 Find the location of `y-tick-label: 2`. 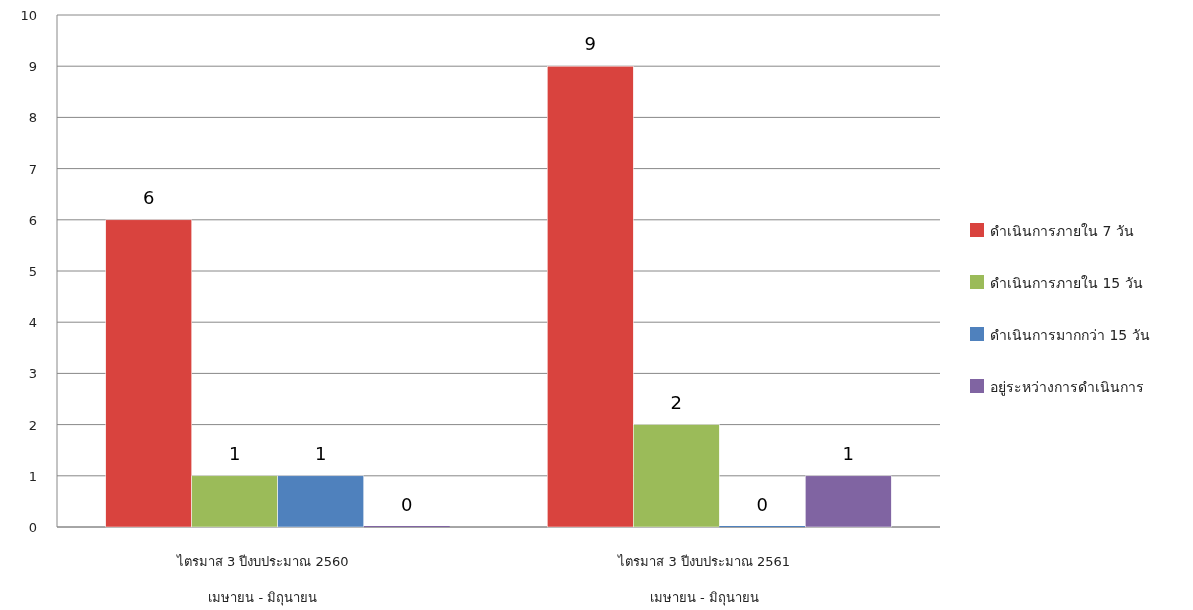

y-tick-label: 2 is located at coordinates (32, 425).